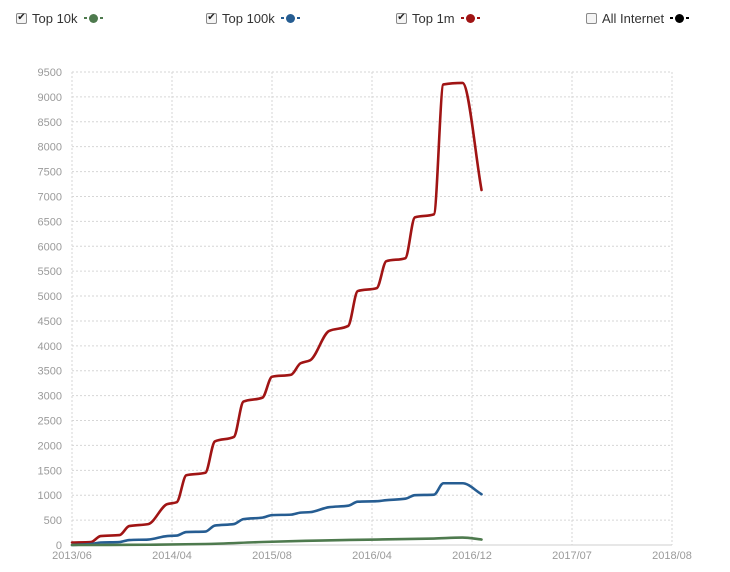 This screenshot has height=572, width=730. What do you see at coordinates (50, 322) in the screenshot?
I see `y-tick-label: 4500` at bounding box center [50, 322].